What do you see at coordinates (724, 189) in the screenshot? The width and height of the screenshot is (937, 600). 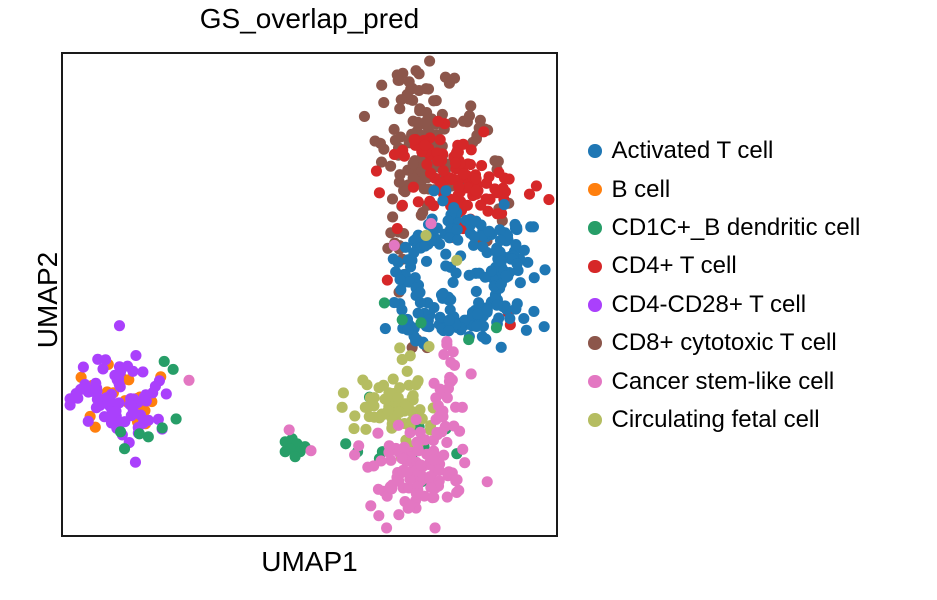 I see `legend-item: B cell` at bounding box center [724, 189].